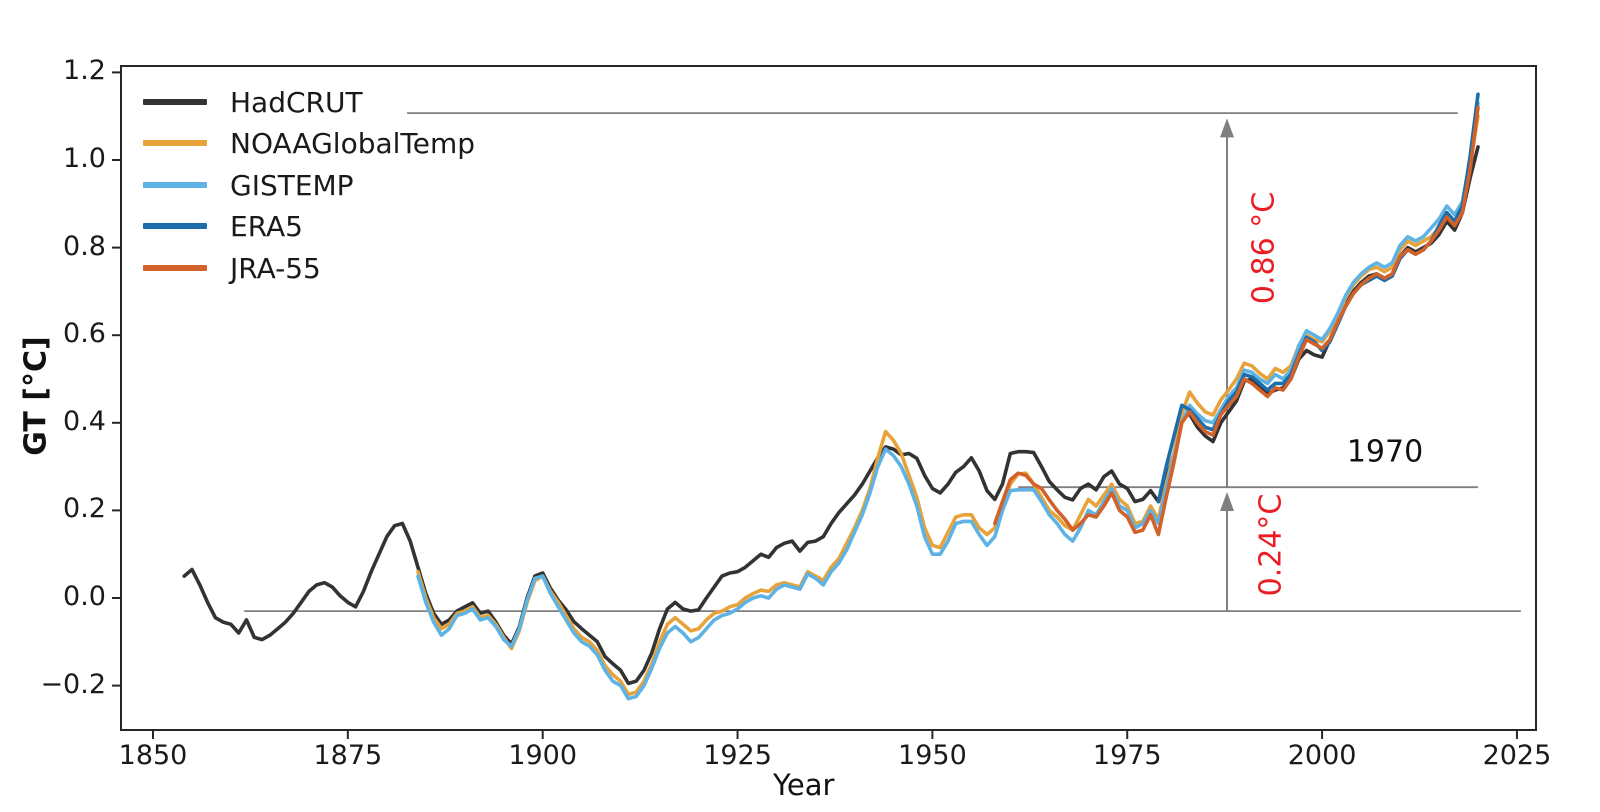 This screenshot has height=812, width=1600. I want to click on annotation-1970: 1970, so click(1385, 452).